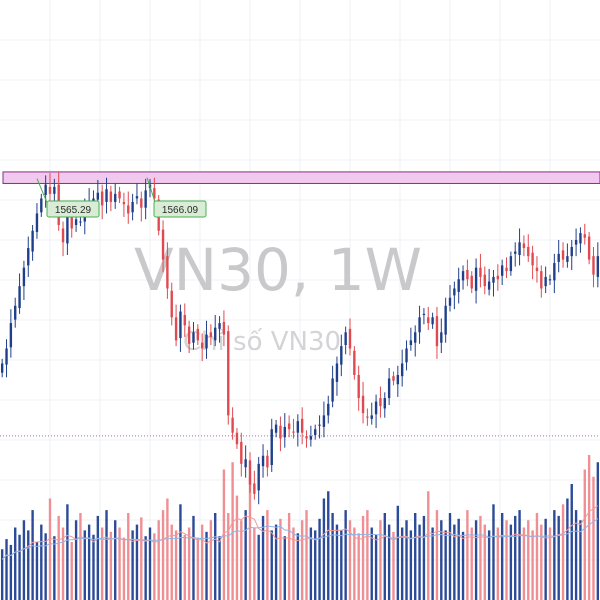  I want to click on watermark-symbol: VN30, 1W, so click(278, 270).